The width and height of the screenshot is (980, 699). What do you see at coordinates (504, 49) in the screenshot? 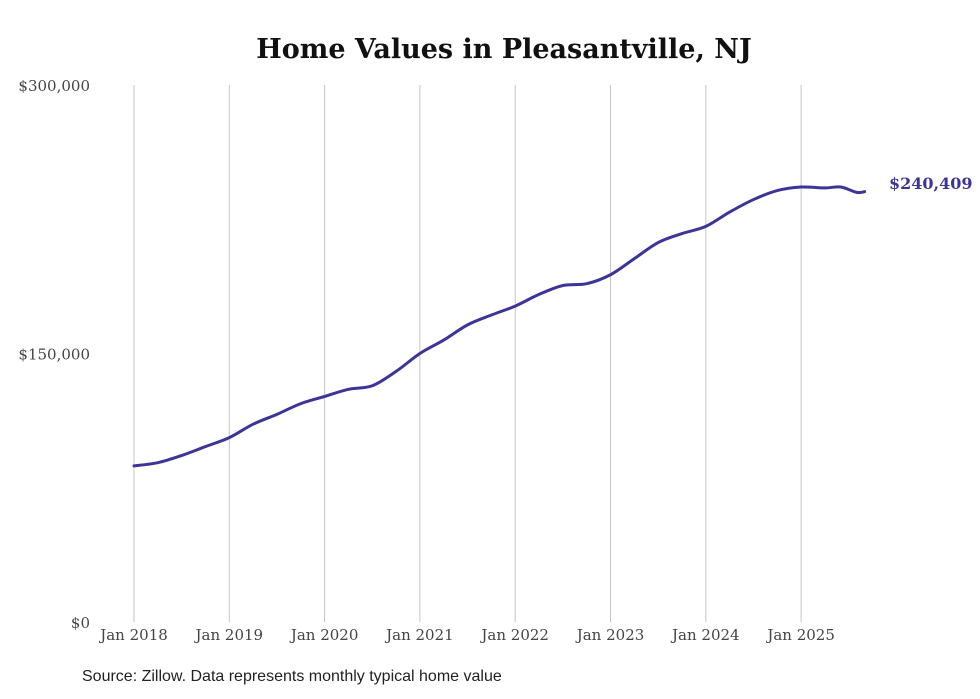
I see `chart-title: Home Values in Pleasantville, NJ` at bounding box center [504, 49].